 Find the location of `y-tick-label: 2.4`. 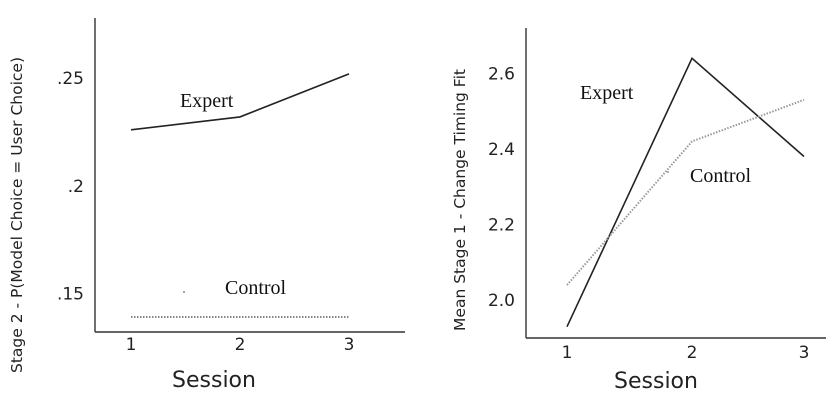

y-tick-label: 2.4 is located at coordinates (501, 150).